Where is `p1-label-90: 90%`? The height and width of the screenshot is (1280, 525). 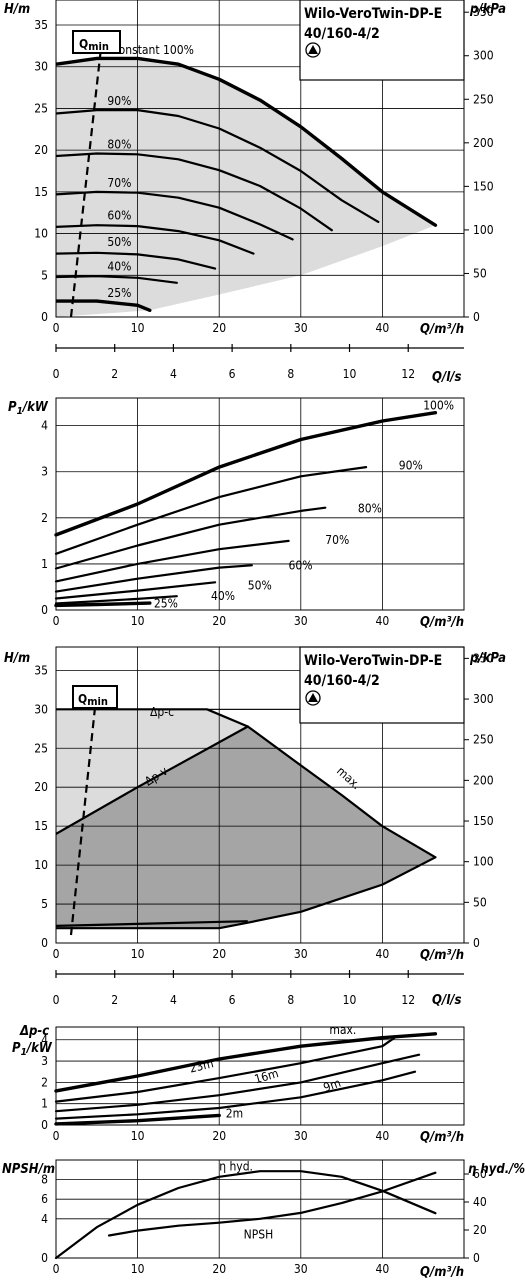
p1-label-90: 90% is located at coordinates (411, 465).